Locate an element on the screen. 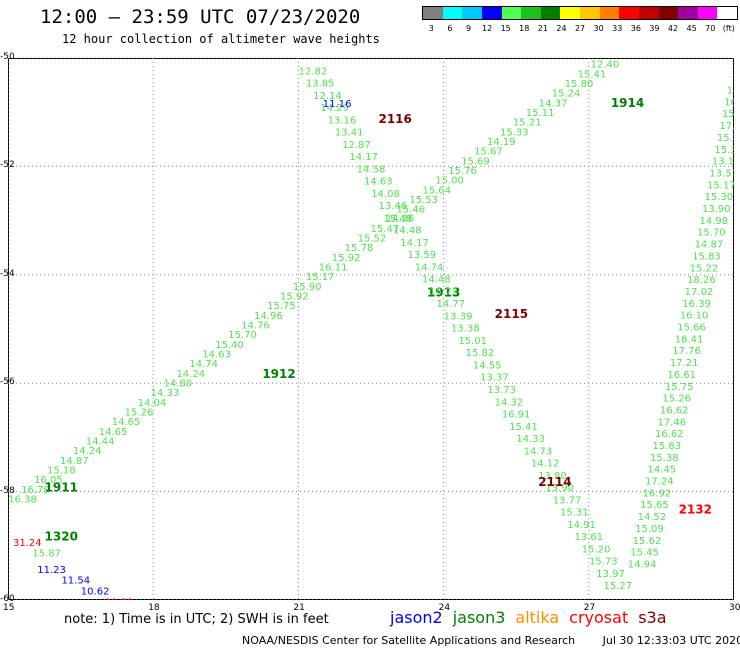 The image size is (740, 650). wave-height-value: 13.97 is located at coordinates (610, 574).